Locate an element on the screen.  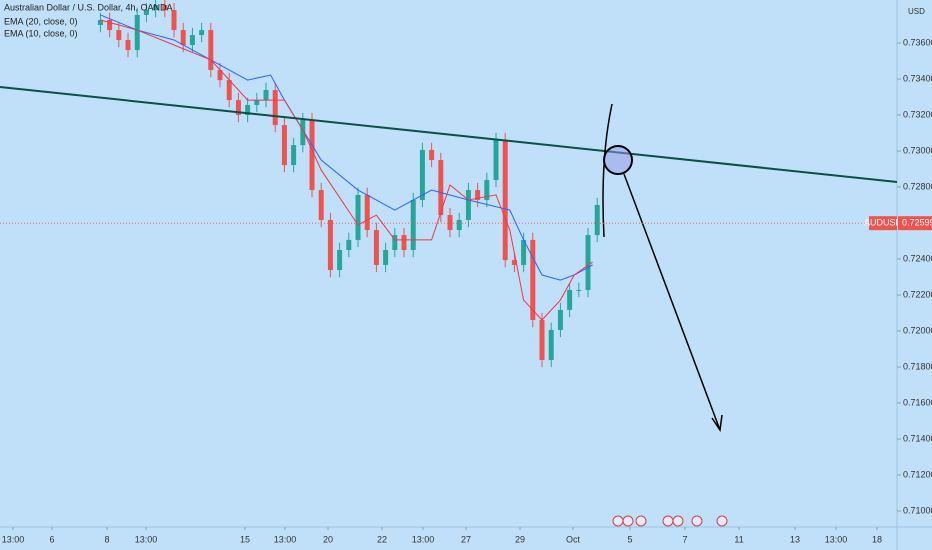
y-tick-label: 0.73600 is located at coordinates (917, 42).